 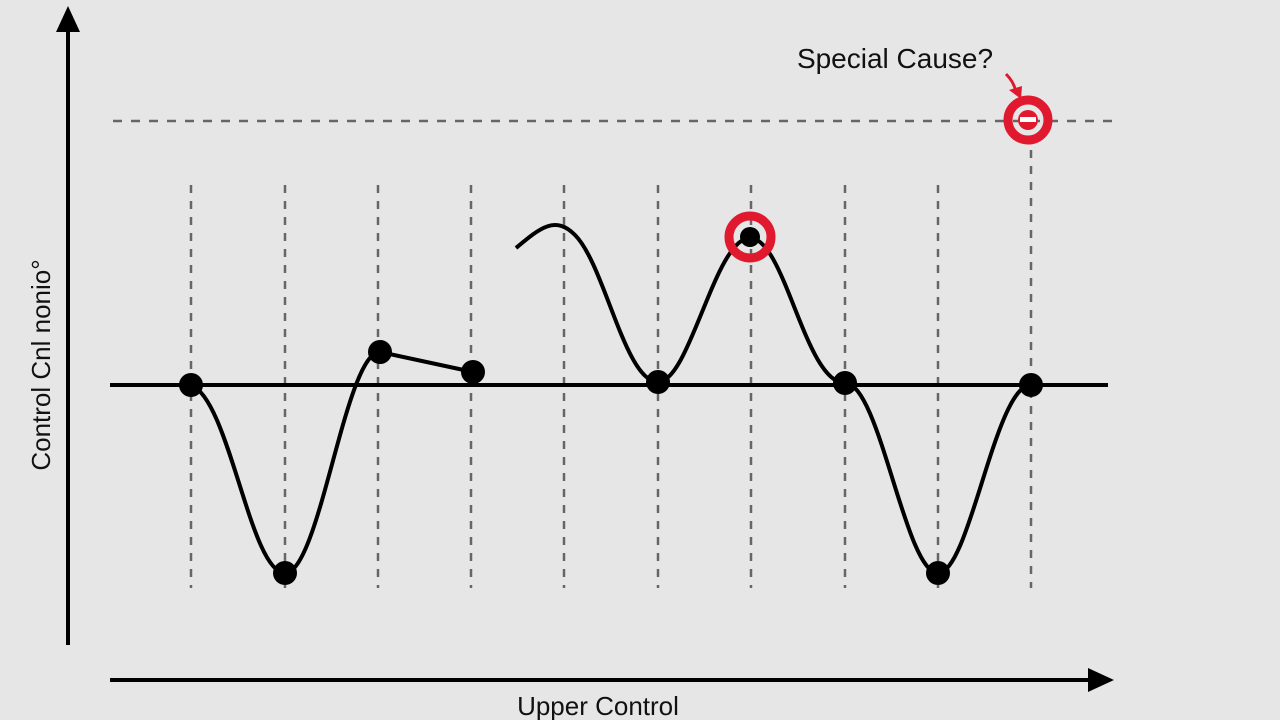 I want to click on x-axis-arrow, so click(x=1101, y=680).